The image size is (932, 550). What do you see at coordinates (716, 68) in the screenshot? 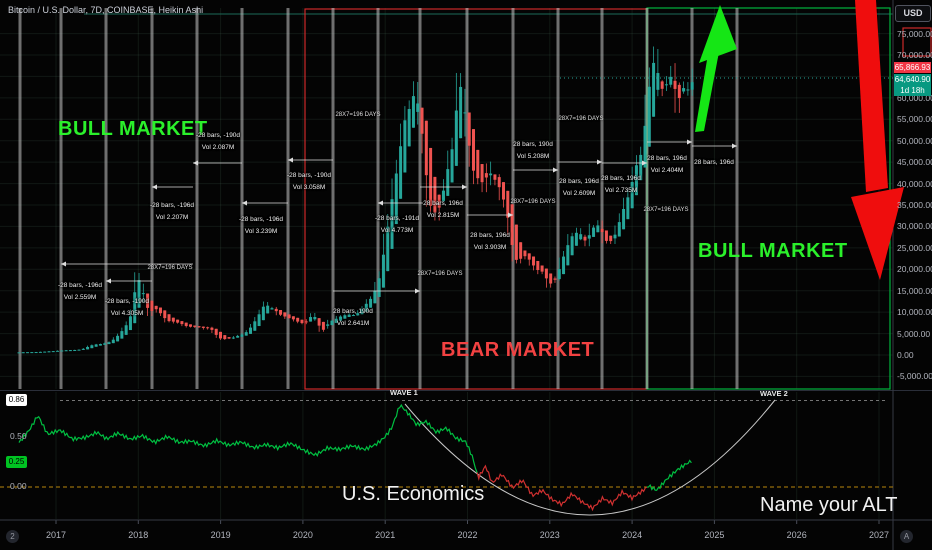
I see `green-up-arrow` at bounding box center [716, 68].